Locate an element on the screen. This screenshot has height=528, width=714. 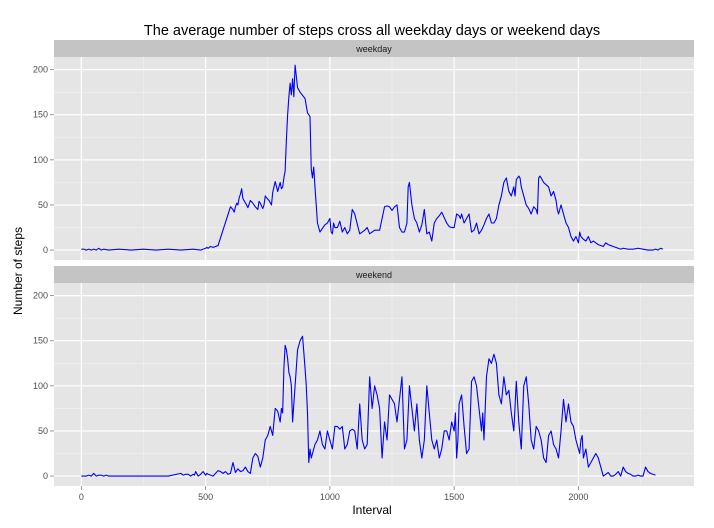
x-tick-label: 1500 is located at coordinates (454, 497).